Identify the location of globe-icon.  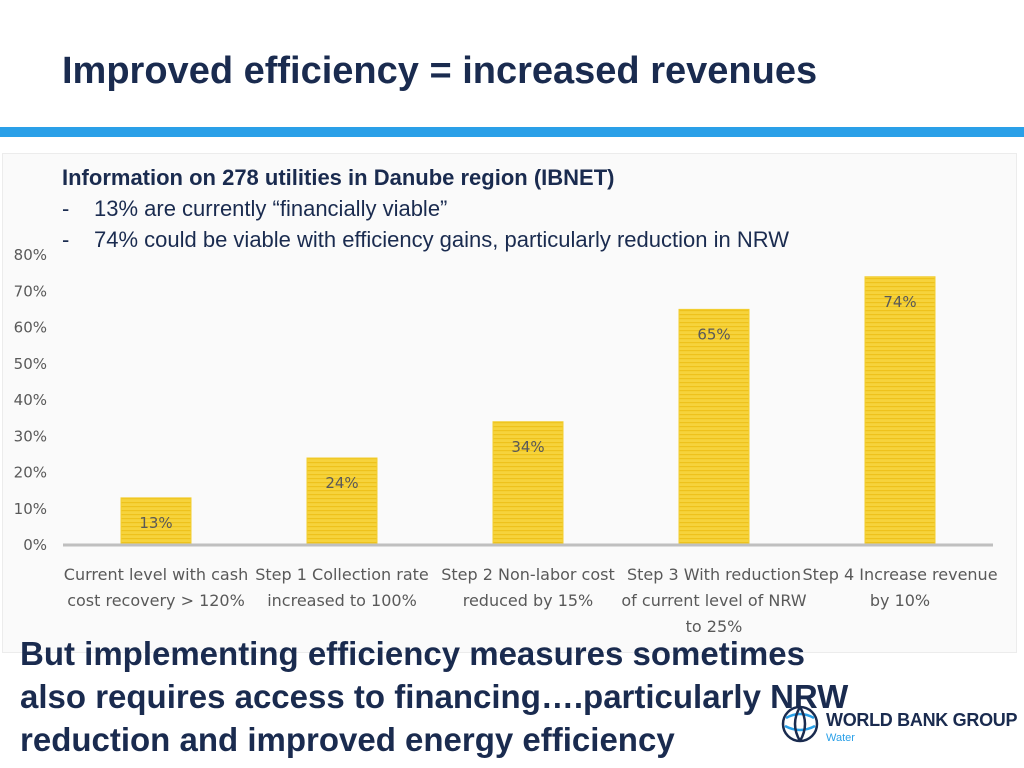
(800, 724).